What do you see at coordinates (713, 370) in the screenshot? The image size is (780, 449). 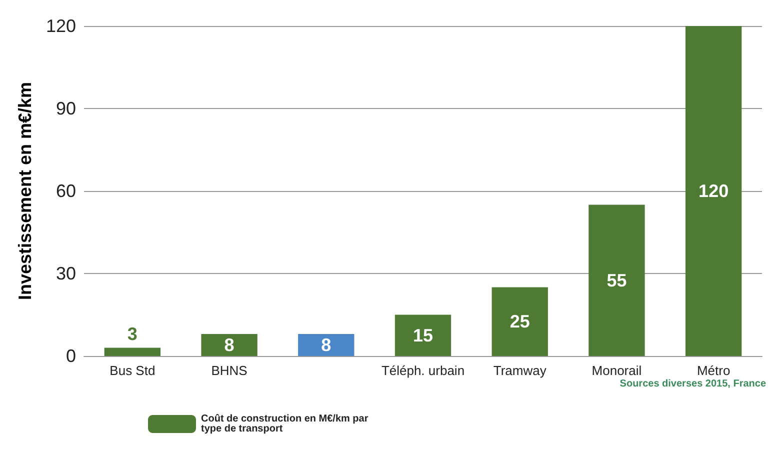 I see `x-tick-label: Métro` at bounding box center [713, 370].